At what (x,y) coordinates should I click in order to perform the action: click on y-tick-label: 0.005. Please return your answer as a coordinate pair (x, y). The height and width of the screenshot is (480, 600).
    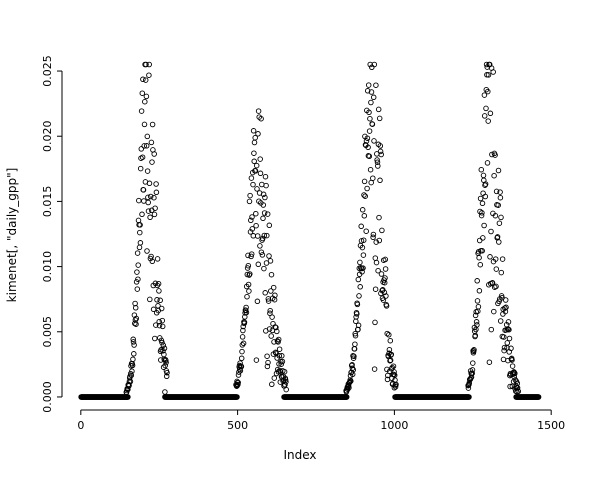
    Looking at the image, I should click on (47, 332).